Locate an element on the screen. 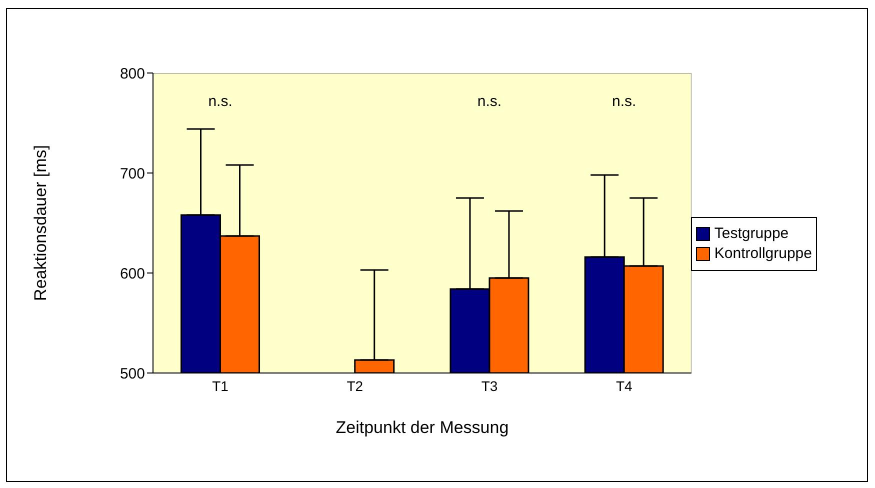  x-tick-label: T3 is located at coordinates (489, 386).